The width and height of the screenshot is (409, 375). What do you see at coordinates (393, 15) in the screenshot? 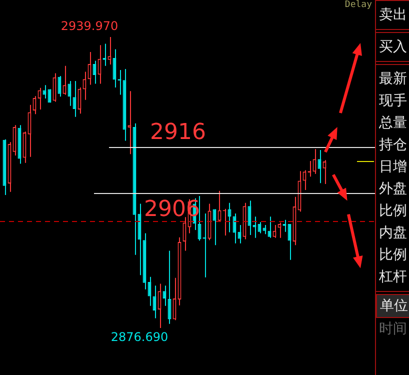
I see `text: 卖出` at bounding box center [393, 15].